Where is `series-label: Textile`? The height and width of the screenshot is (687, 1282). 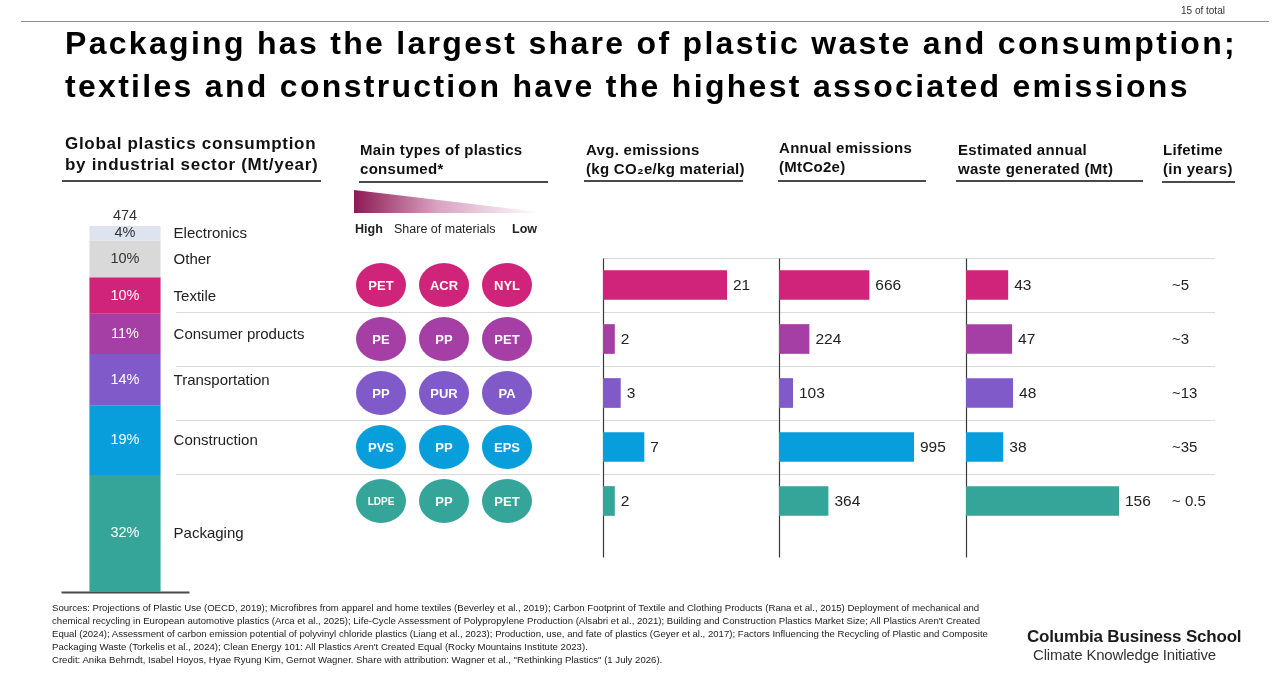
series-label: Textile is located at coordinates (195, 295).